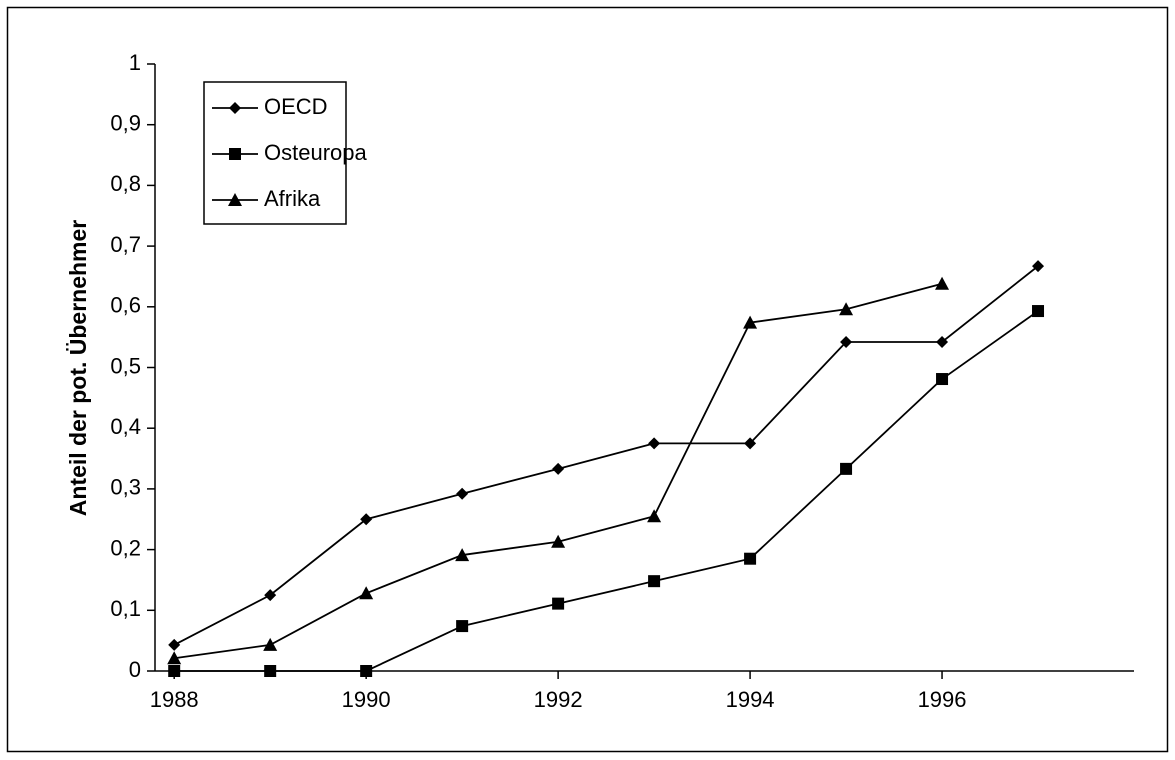 The height and width of the screenshot is (760, 1175). I want to click on x-tick-label: 1988, so click(174, 699).